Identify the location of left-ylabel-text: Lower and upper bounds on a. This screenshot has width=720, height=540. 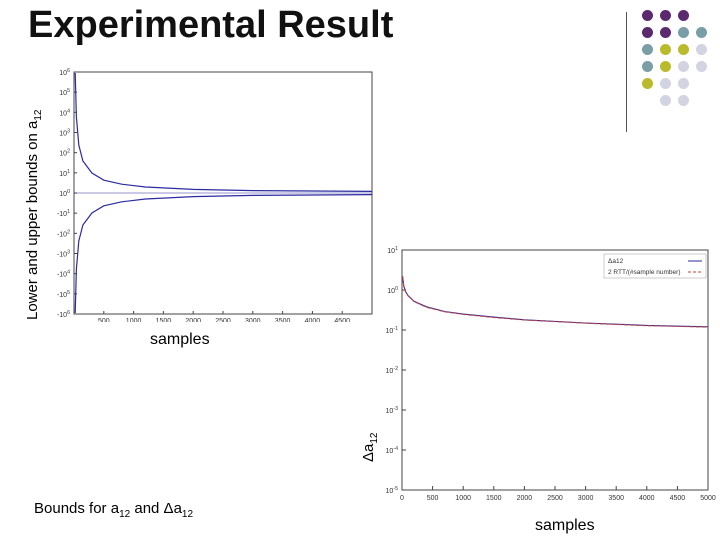
(32, 220).